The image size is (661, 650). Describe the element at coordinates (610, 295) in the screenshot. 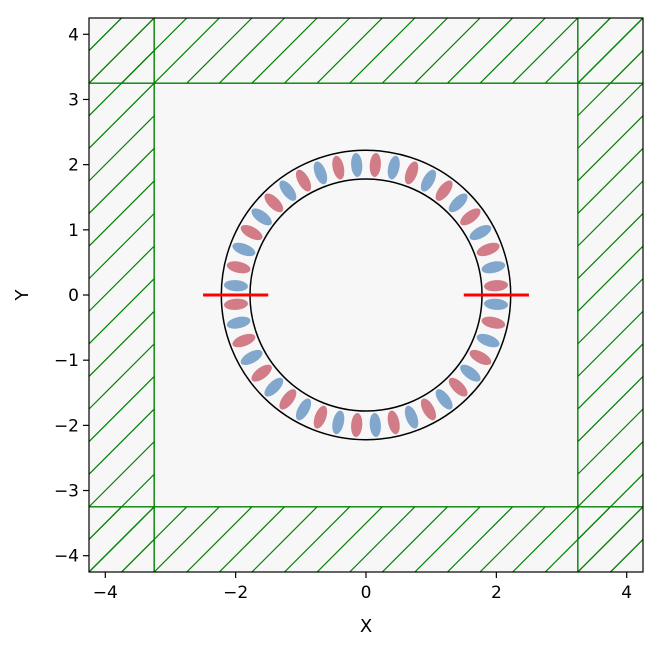

I see `pml-right` at that location.